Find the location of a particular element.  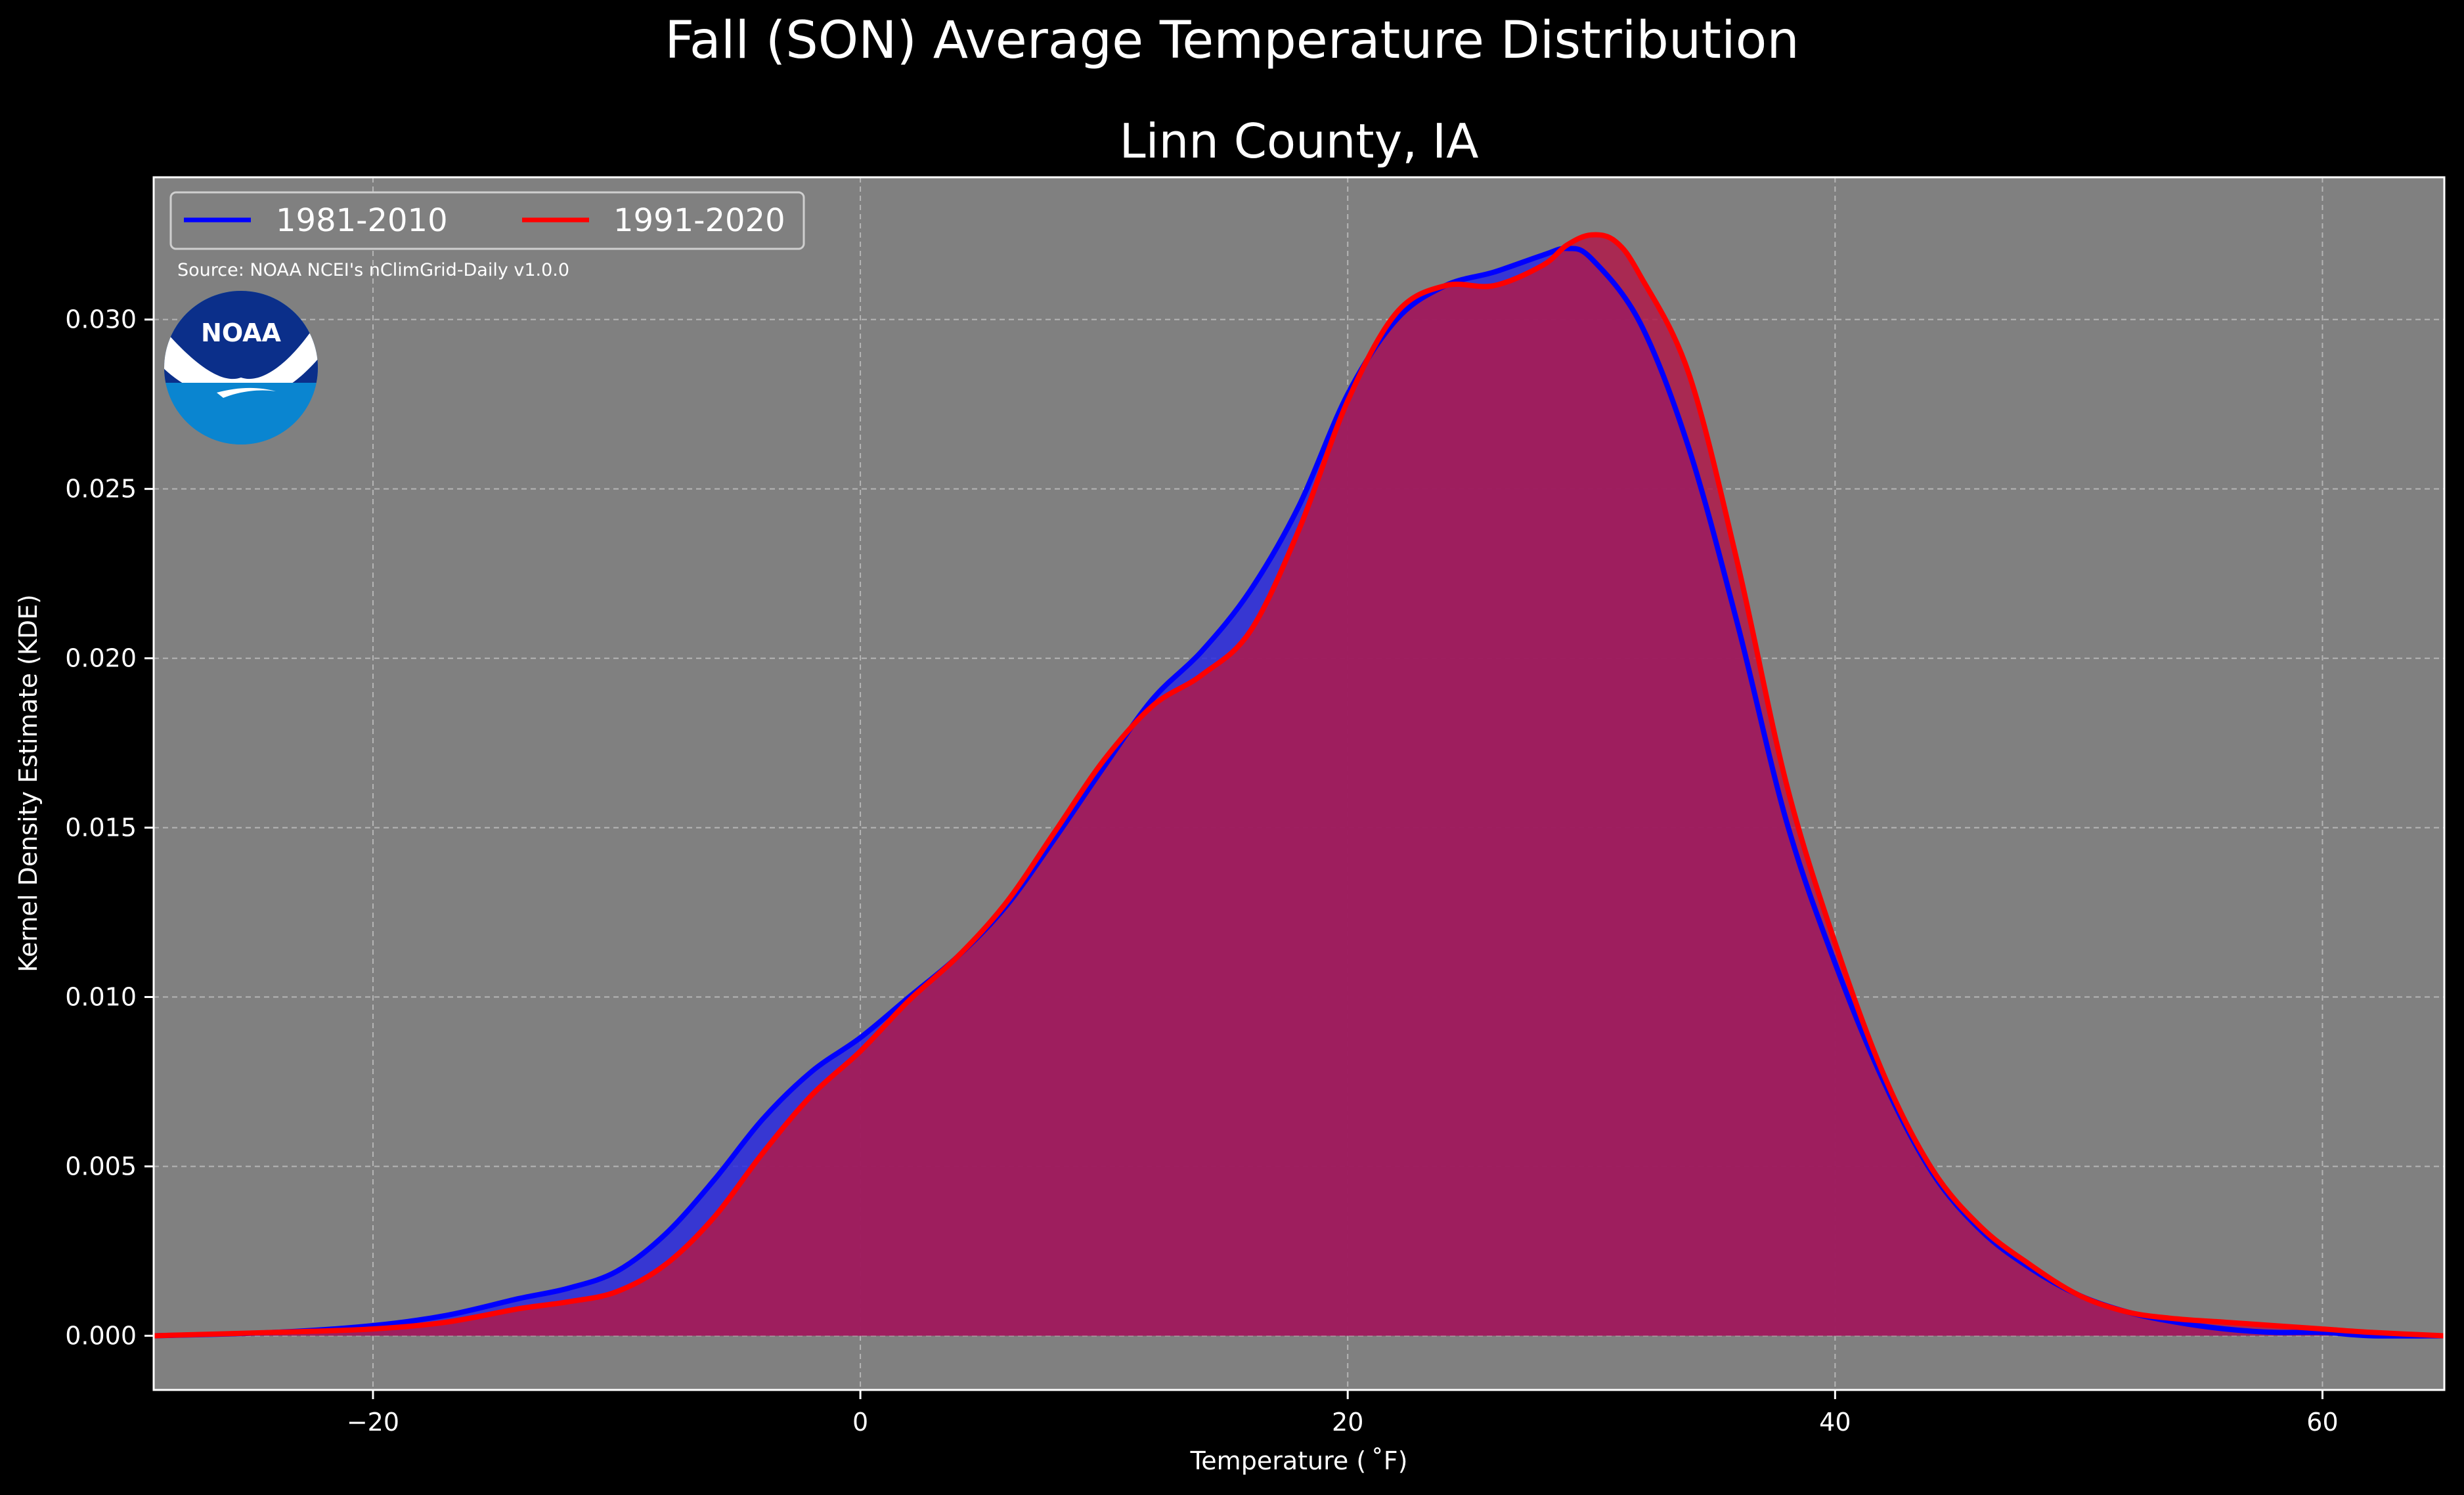

y-tick-label: 0.030 is located at coordinates (101, 319).